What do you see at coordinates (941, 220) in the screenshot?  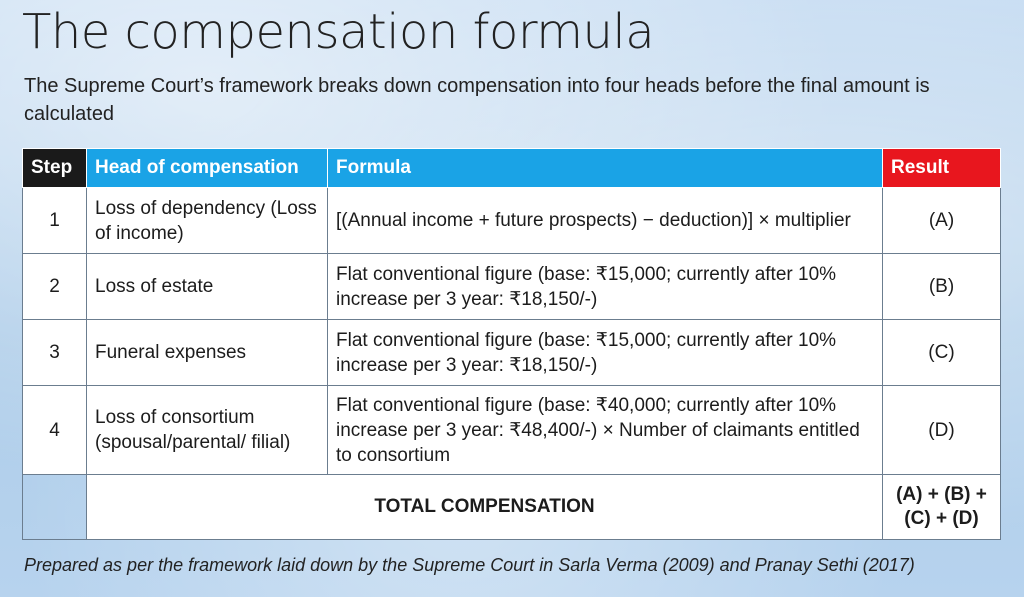 I see `result-cell: (A)` at bounding box center [941, 220].